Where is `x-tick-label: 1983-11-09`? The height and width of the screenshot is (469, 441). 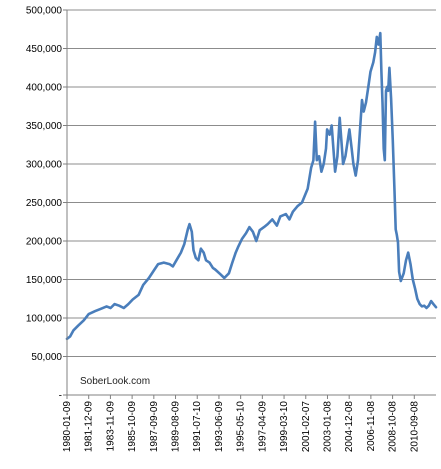
x-tick-label: 1983-11-09 is located at coordinates (110, 426).